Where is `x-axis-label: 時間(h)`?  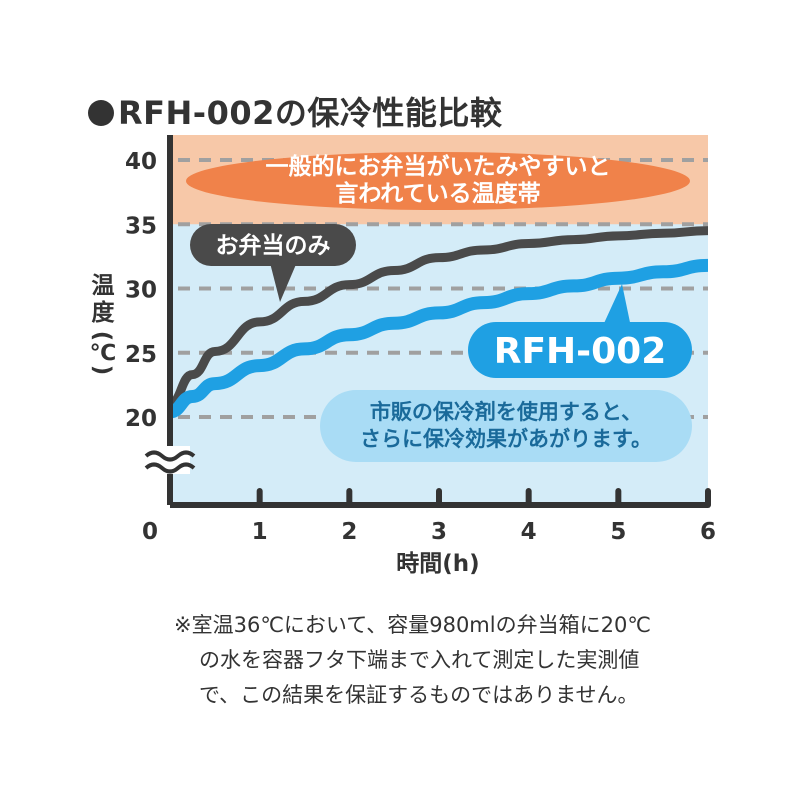 x-axis-label: 時間(h) is located at coordinates (437, 564).